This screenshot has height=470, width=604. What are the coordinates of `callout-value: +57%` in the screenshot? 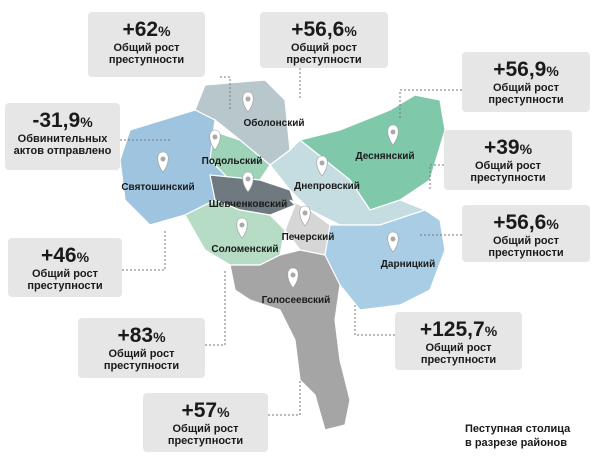 It's located at (205, 410).